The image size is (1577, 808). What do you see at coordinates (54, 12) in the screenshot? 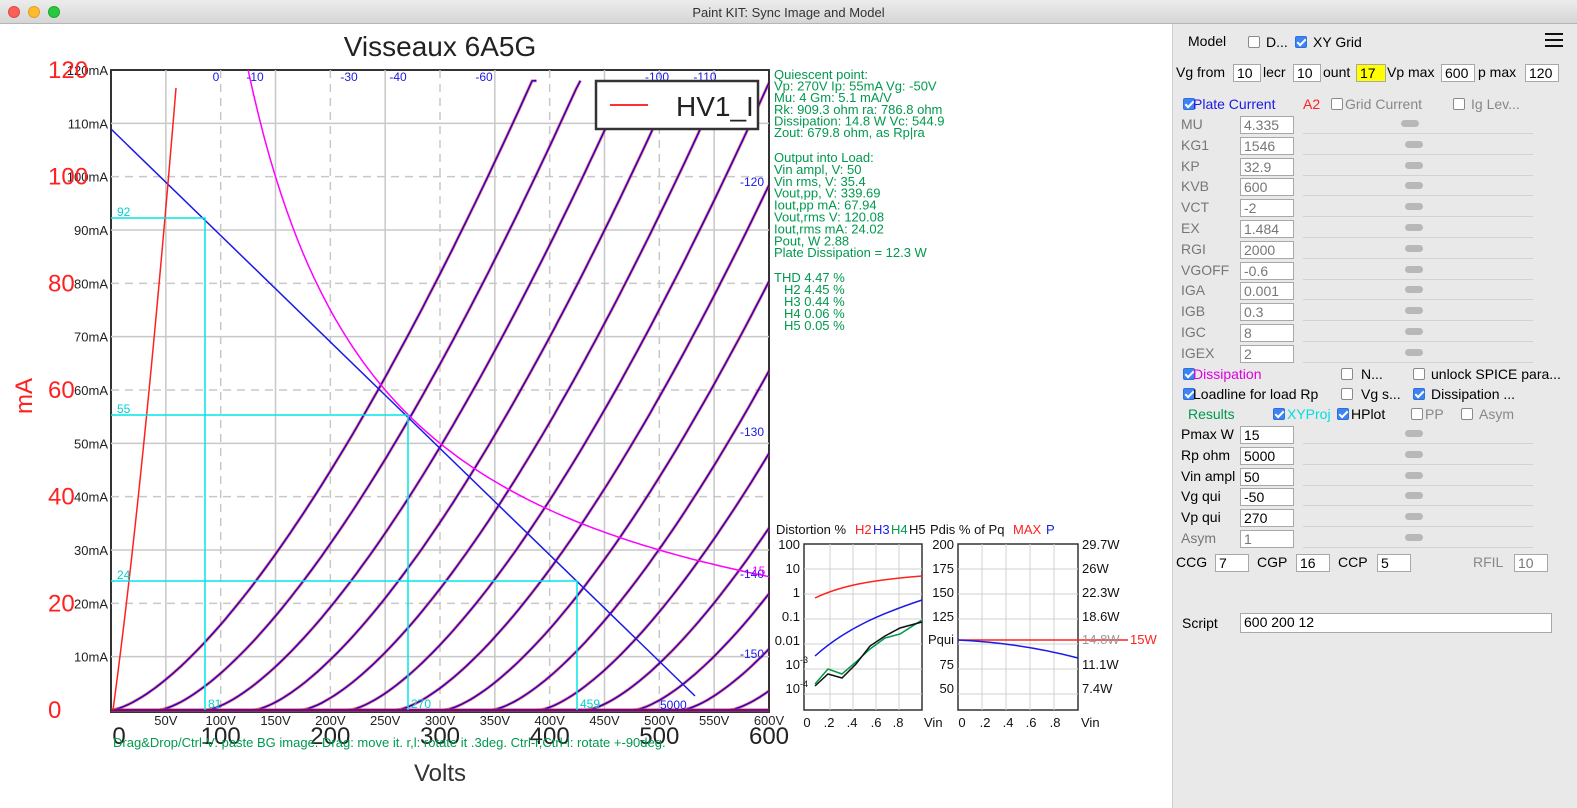
I see `zoom-window-button` at bounding box center [54, 12].